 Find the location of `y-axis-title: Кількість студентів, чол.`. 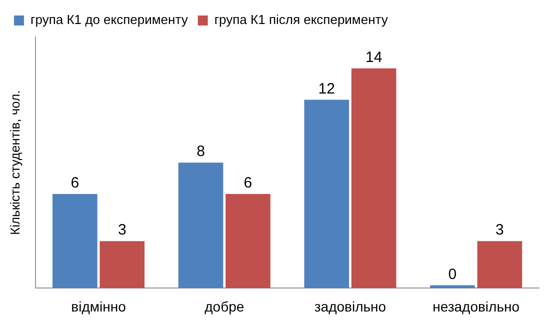

y-axis-title: Кількість студентів, чол. is located at coordinates (14, 162).